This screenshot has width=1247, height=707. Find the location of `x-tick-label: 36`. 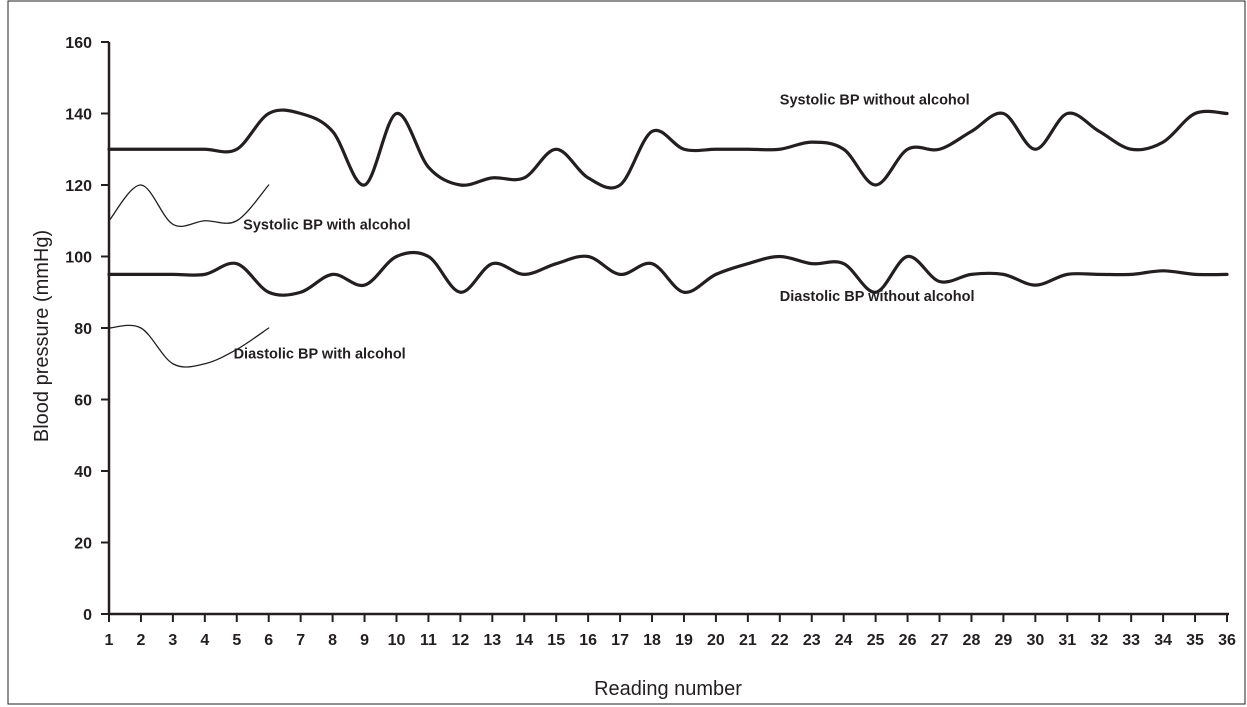

x-tick-label: 36 is located at coordinates (1227, 640).